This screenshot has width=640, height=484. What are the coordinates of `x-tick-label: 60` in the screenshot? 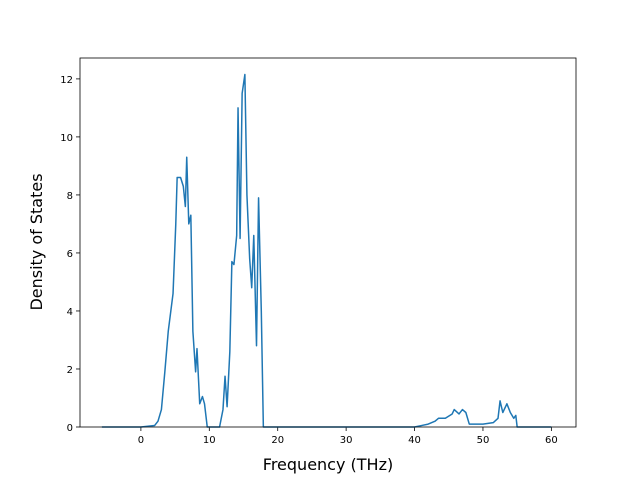 It's located at (551, 440).